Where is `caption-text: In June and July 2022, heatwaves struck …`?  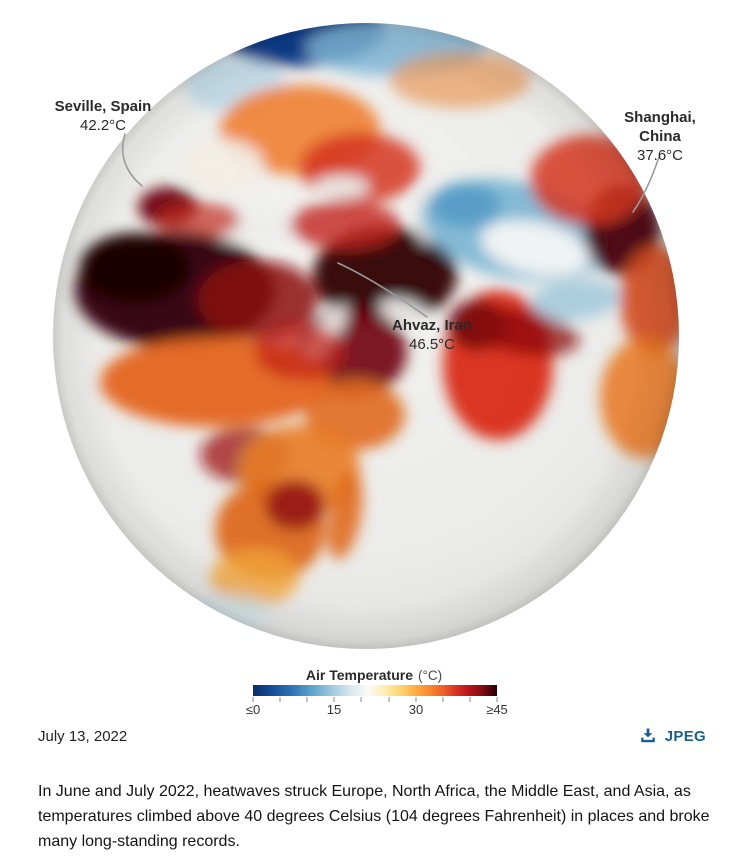 caption-text: In June and July 2022, heatwaves struck … is located at coordinates (374, 816).